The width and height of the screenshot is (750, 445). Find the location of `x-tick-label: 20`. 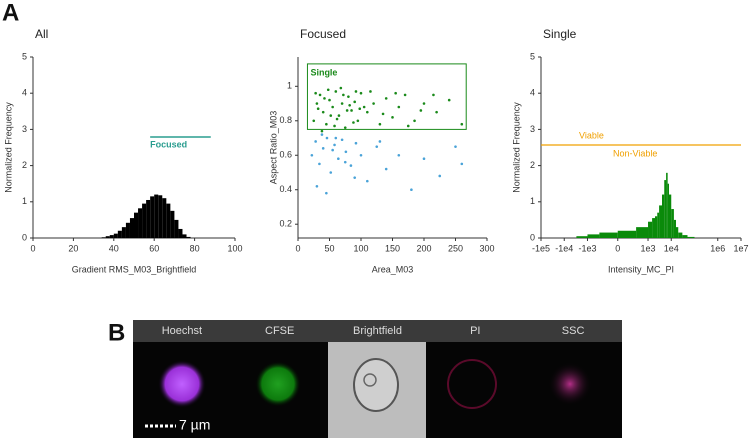

x-tick-label: 20 is located at coordinates (73, 248).